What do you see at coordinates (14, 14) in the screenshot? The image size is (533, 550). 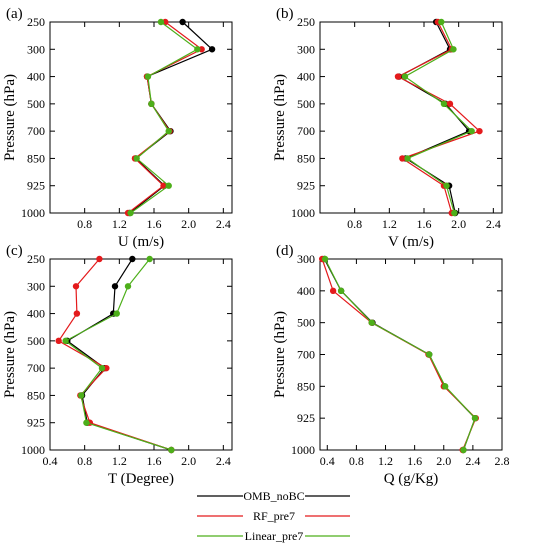 I see `panel-label: (a)` at bounding box center [14, 14].